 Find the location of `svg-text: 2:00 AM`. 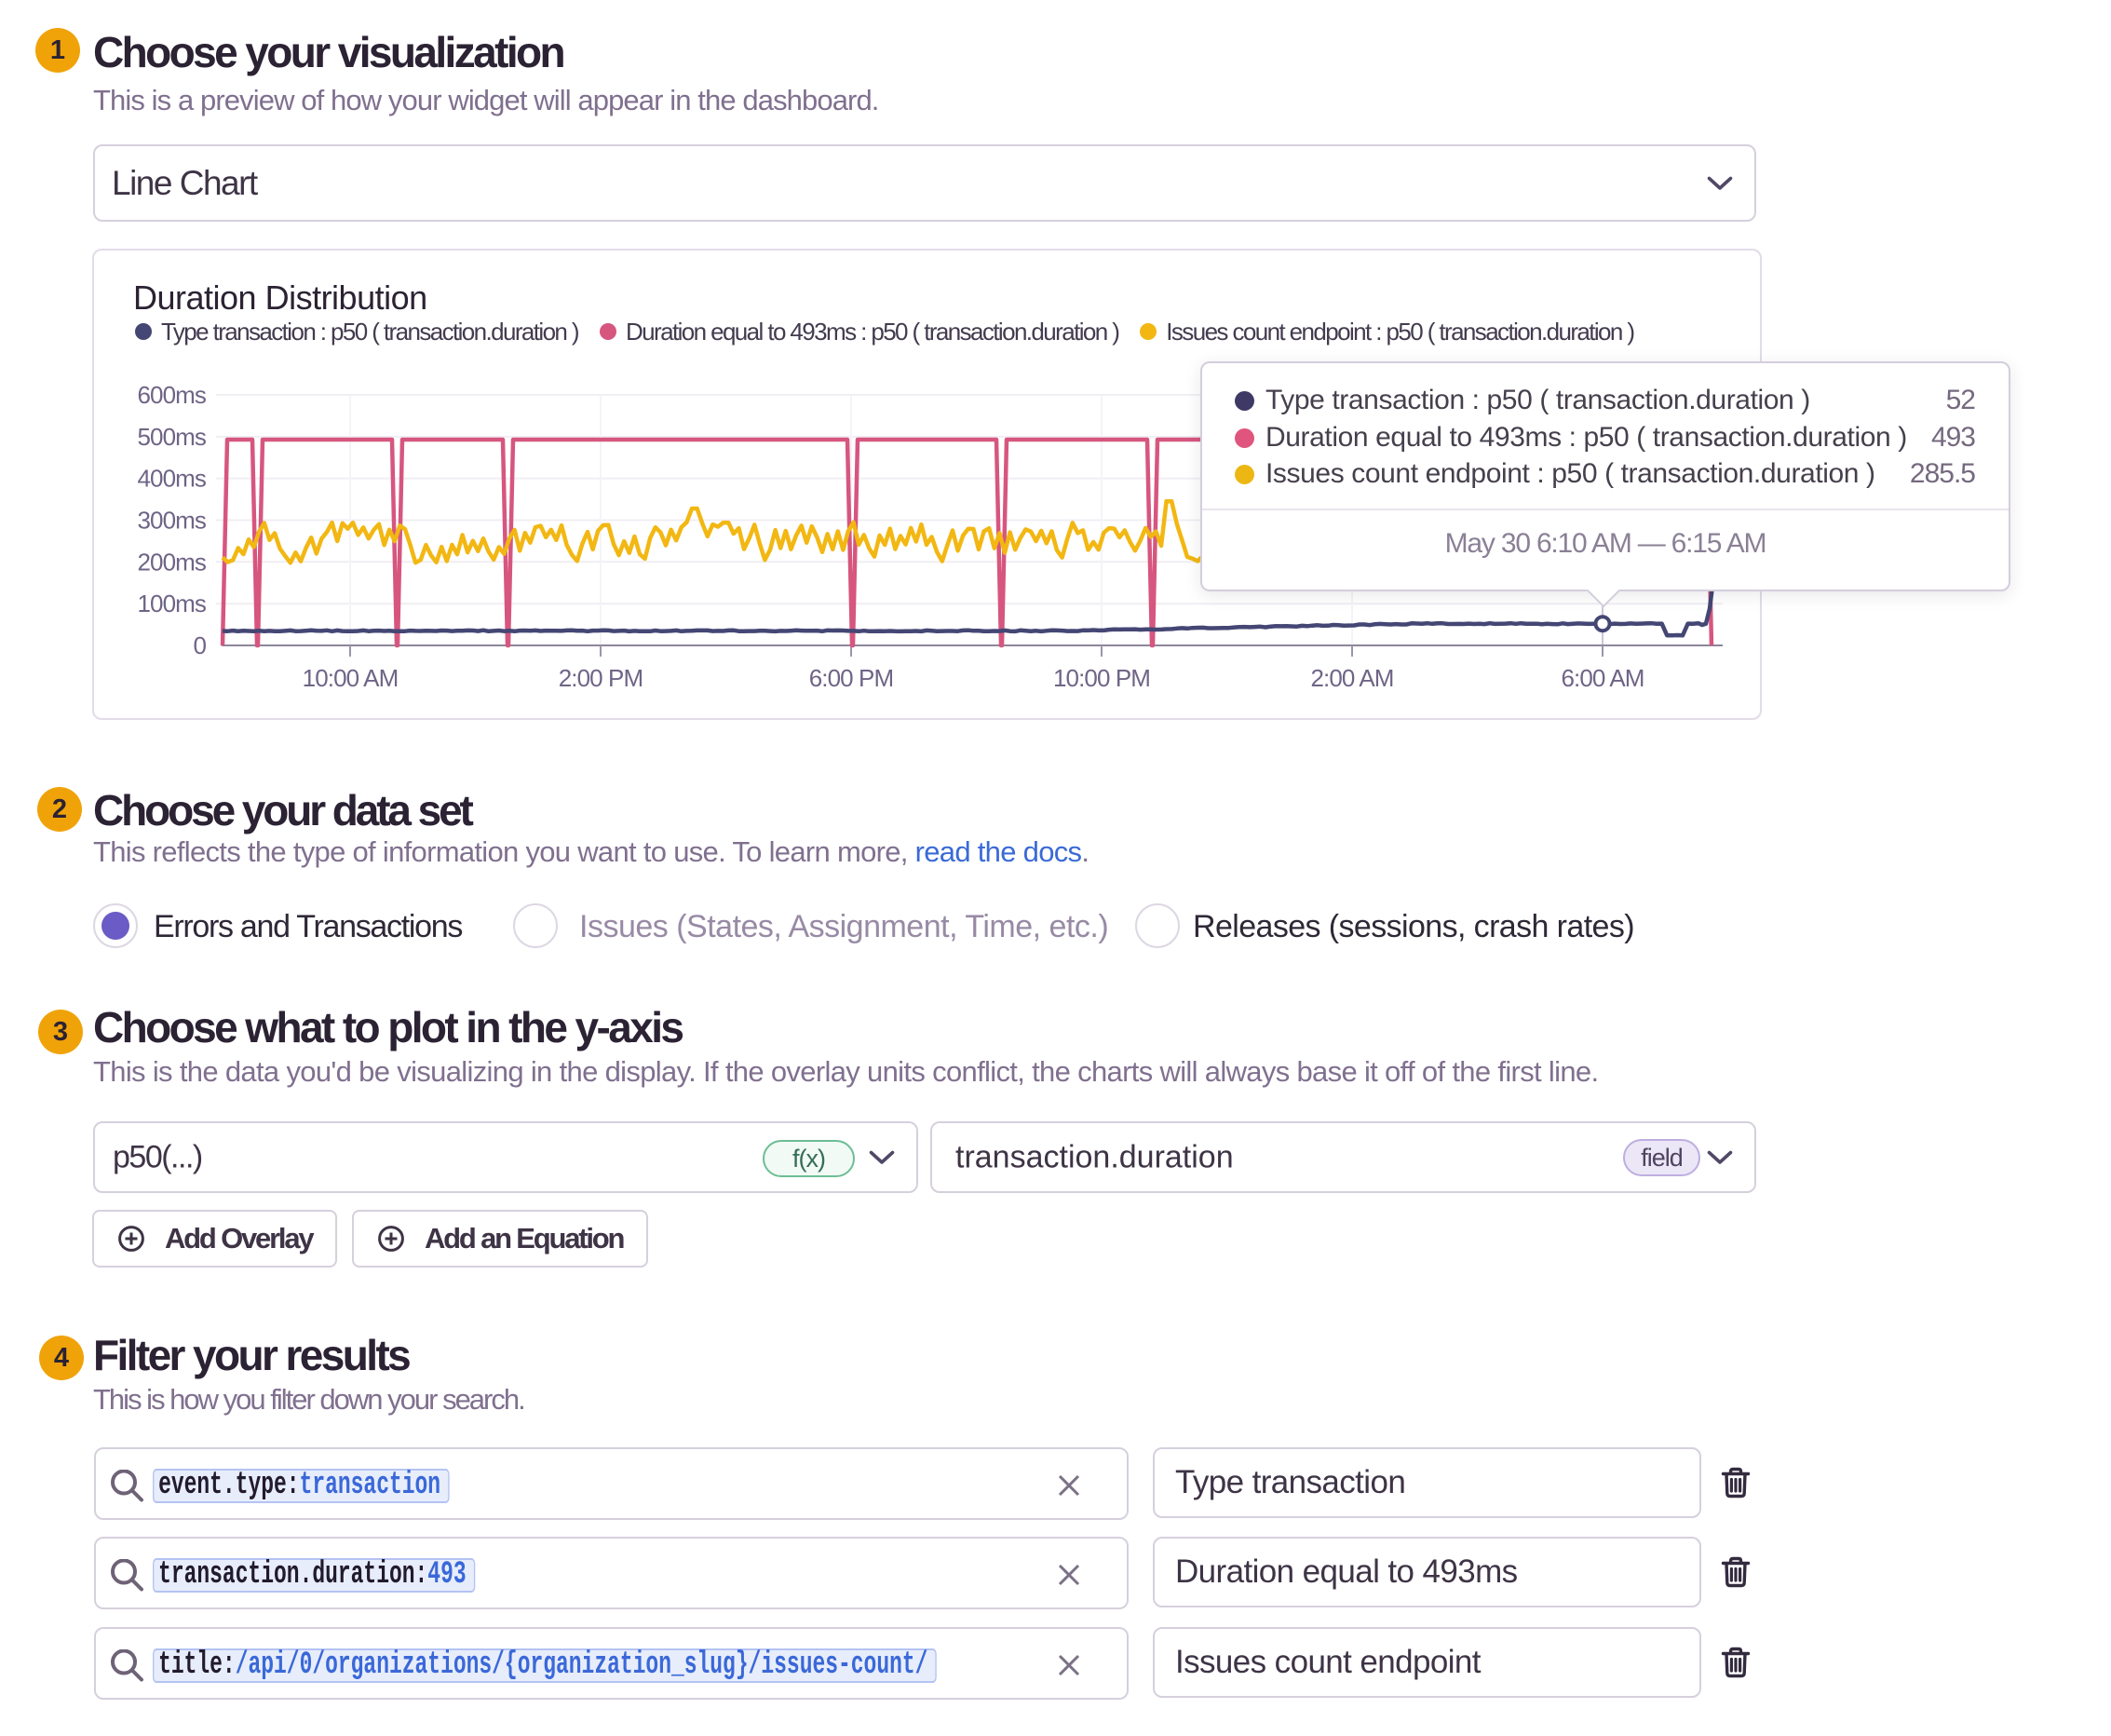

svg-text: 2:00 AM is located at coordinates (1351, 678).